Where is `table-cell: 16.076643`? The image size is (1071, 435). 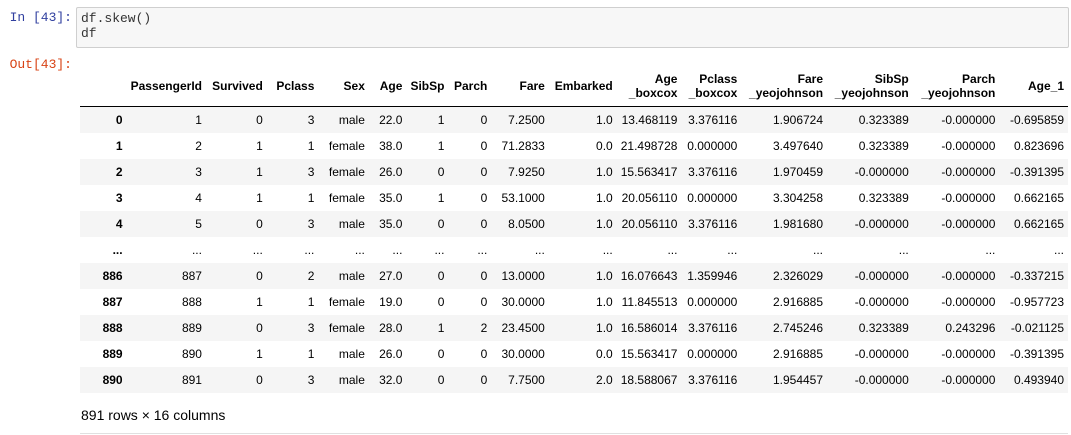 table-cell: 16.076643 is located at coordinates (649, 275).